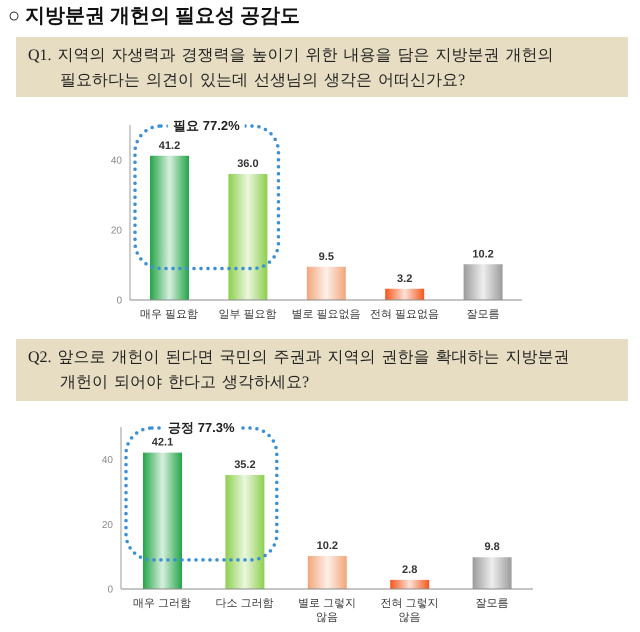  Describe the element at coordinates (322, 67) in the screenshot. I see `chart-subtitle: Q1. 지역의 자생력과 경쟁력을 높이기 위한 내용을 담은 지방분권 개헌의 필요하다는 의견이 있는데 선생님의 생각은 어떠신가요?` at that location.